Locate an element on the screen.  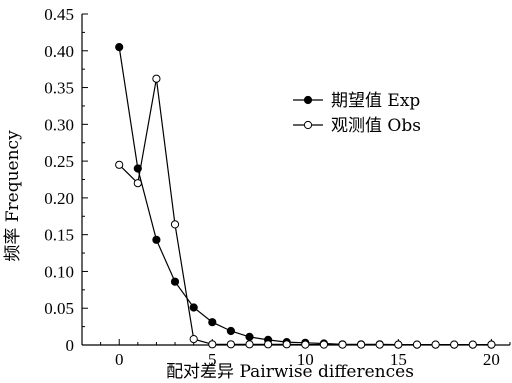
y-tick-label: 0.05 is located at coordinates (59, 308).